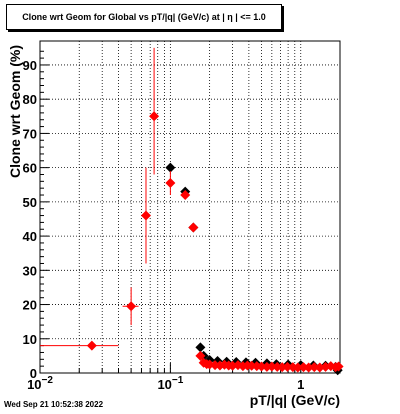 This screenshot has width=400, height=414. I want to click on x-tick-label: 10⁻², so click(40, 383).